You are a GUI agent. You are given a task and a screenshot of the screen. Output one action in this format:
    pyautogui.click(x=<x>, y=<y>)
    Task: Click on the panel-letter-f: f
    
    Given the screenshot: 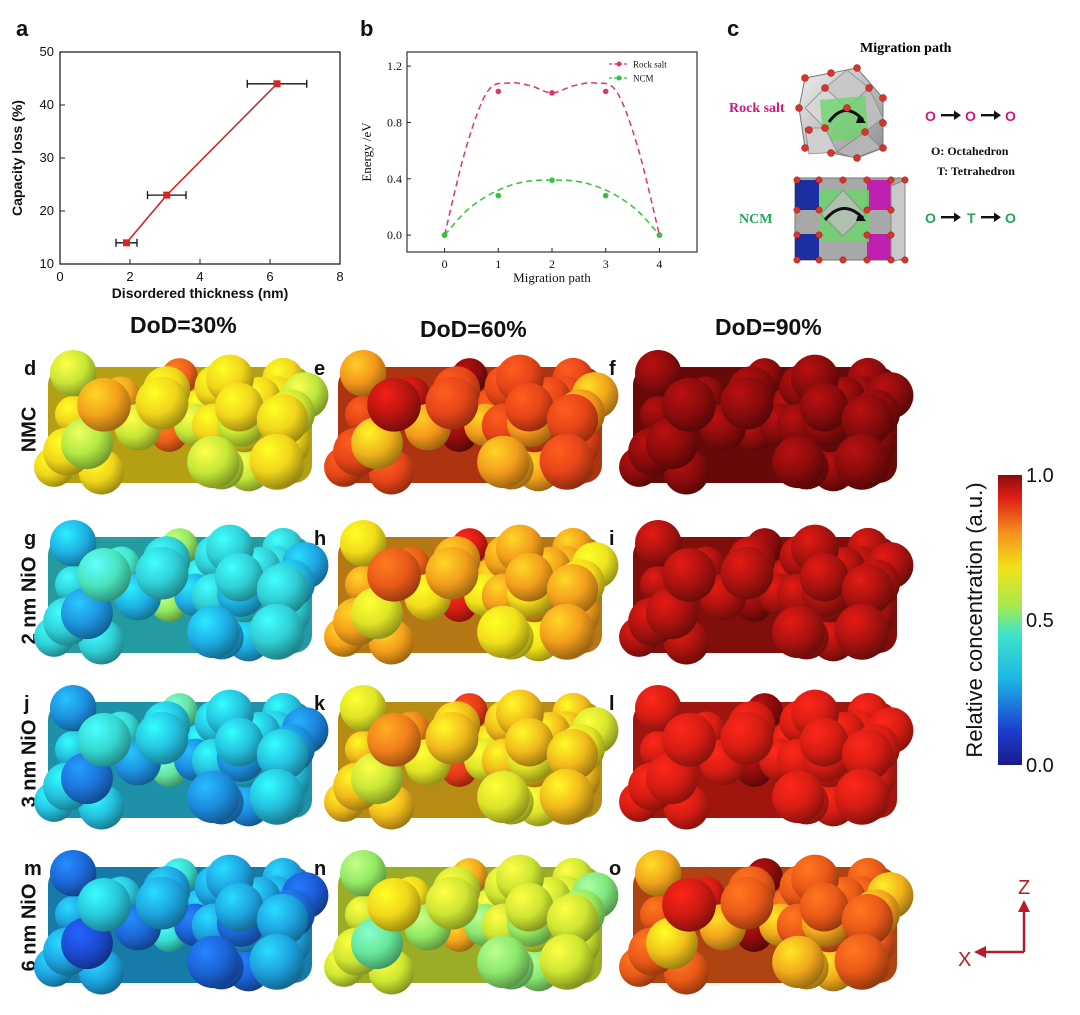 What is the action you would take?
    pyautogui.click(x=612, y=369)
    